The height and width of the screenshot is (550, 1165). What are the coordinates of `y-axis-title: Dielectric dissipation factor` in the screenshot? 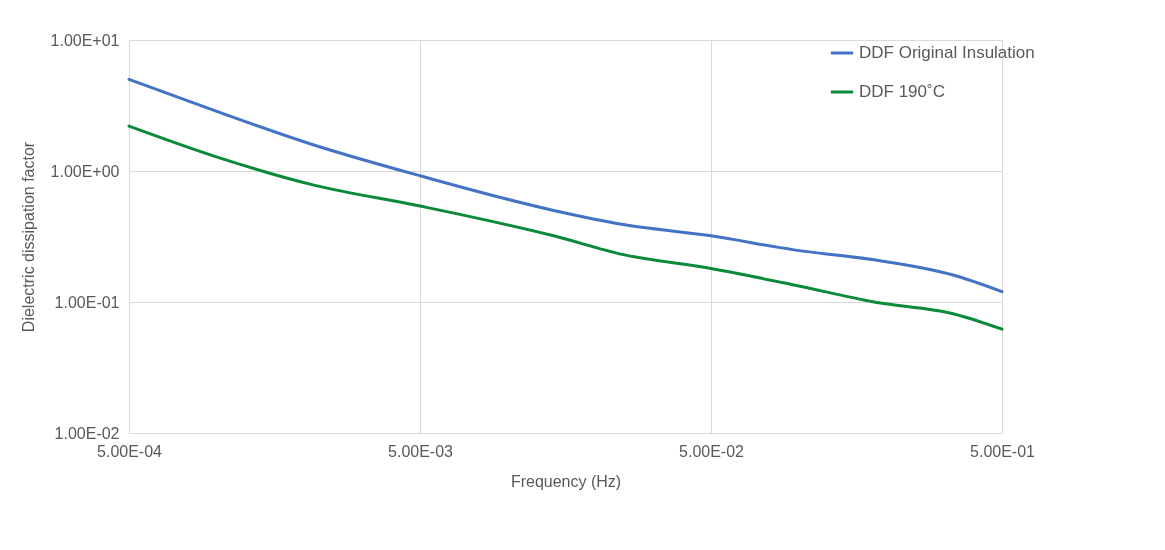 It's located at (28, 237).